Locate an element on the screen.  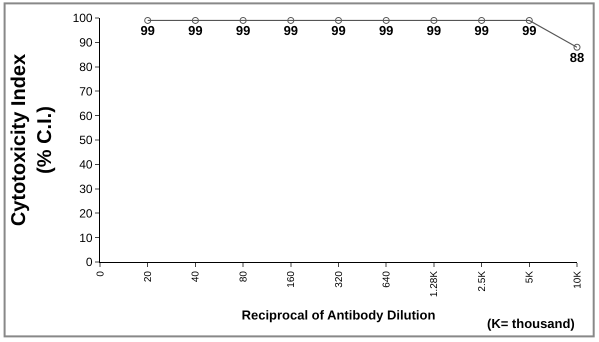
x-tick-label: 20 is located at coordinates (148, 276).